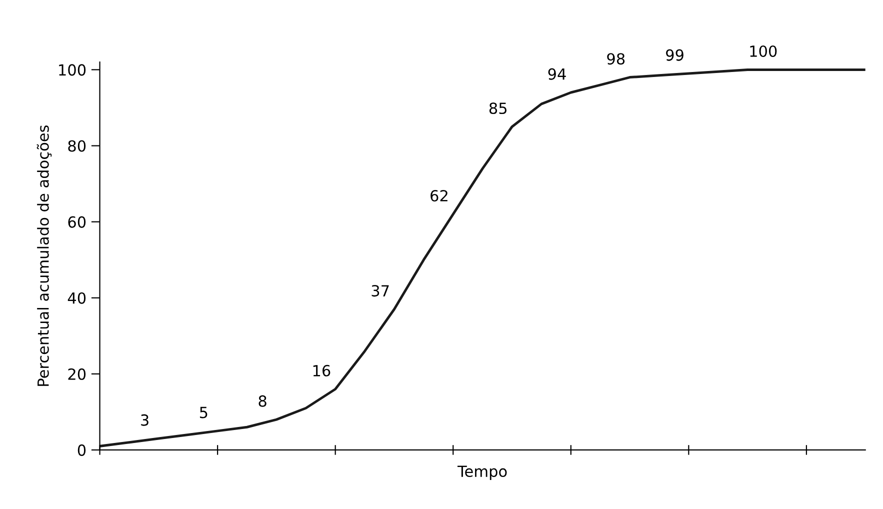 Image resolution: width=883 pixels, height=509 pixels. I want to click on y-axis-title: Percentual acumulado de adoções, so click(44, 255).